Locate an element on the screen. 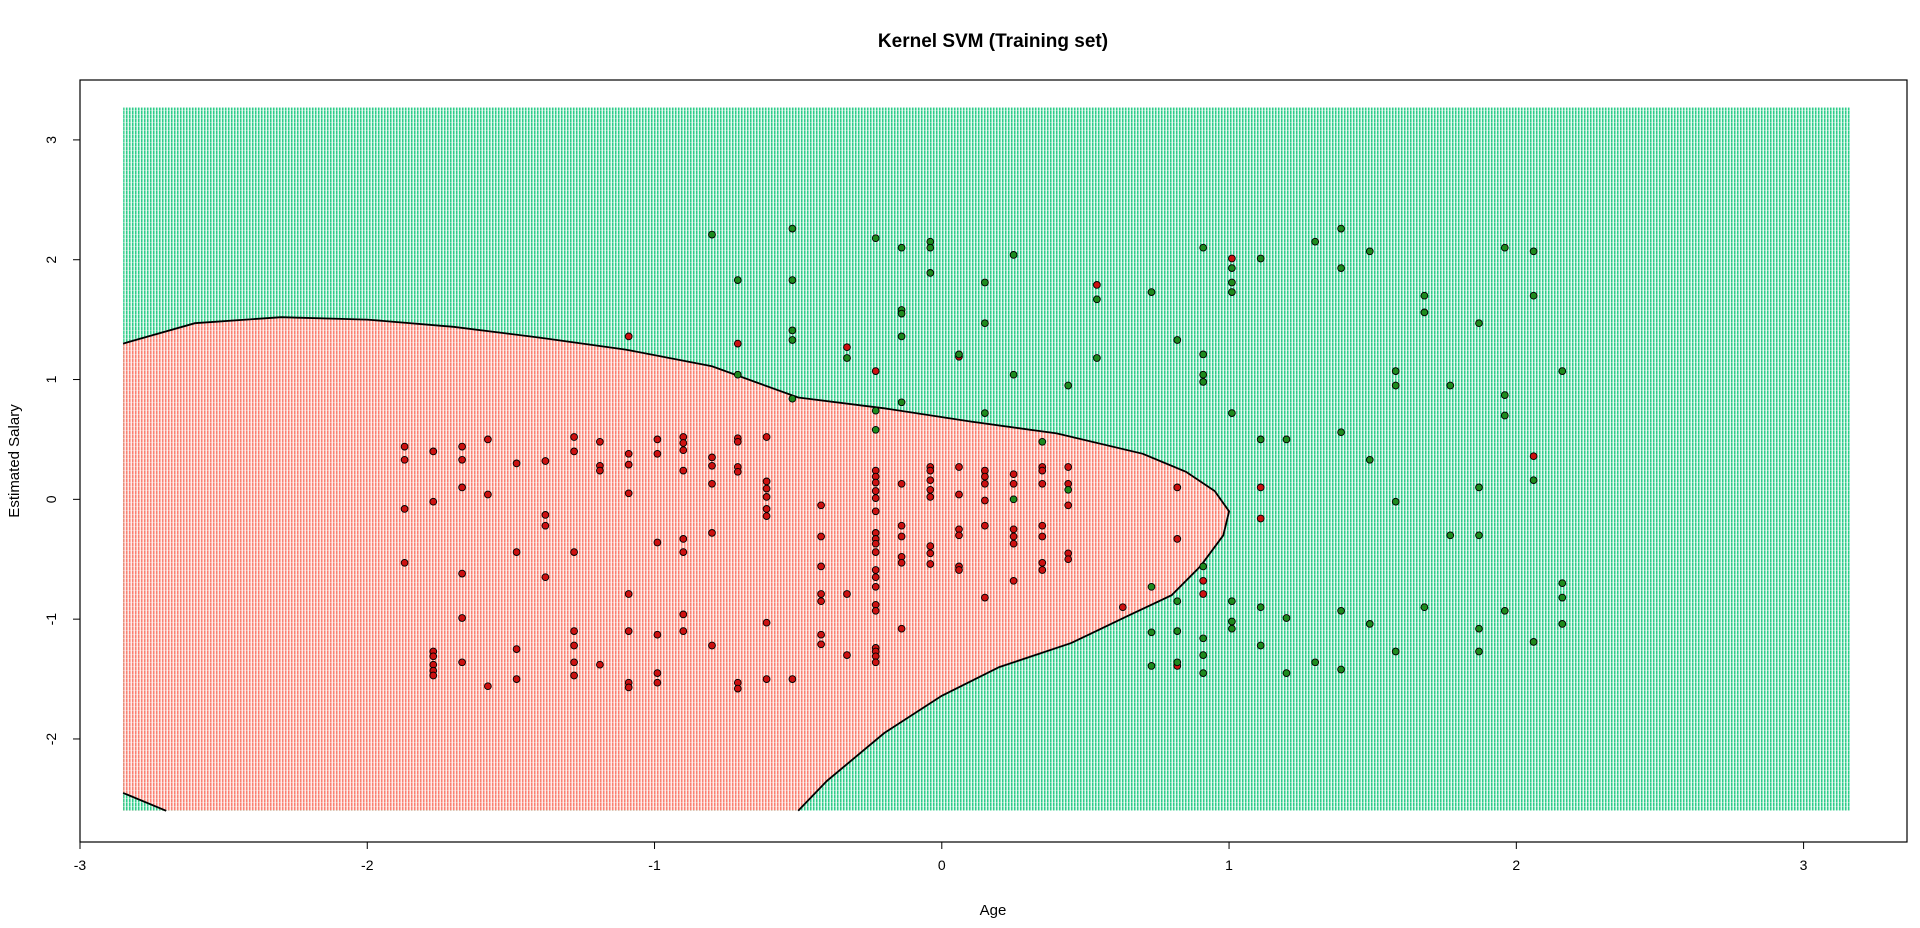 This screenshot has width=1920, height=928. y-tick-label: -1 is located at coordinates (51, 619).